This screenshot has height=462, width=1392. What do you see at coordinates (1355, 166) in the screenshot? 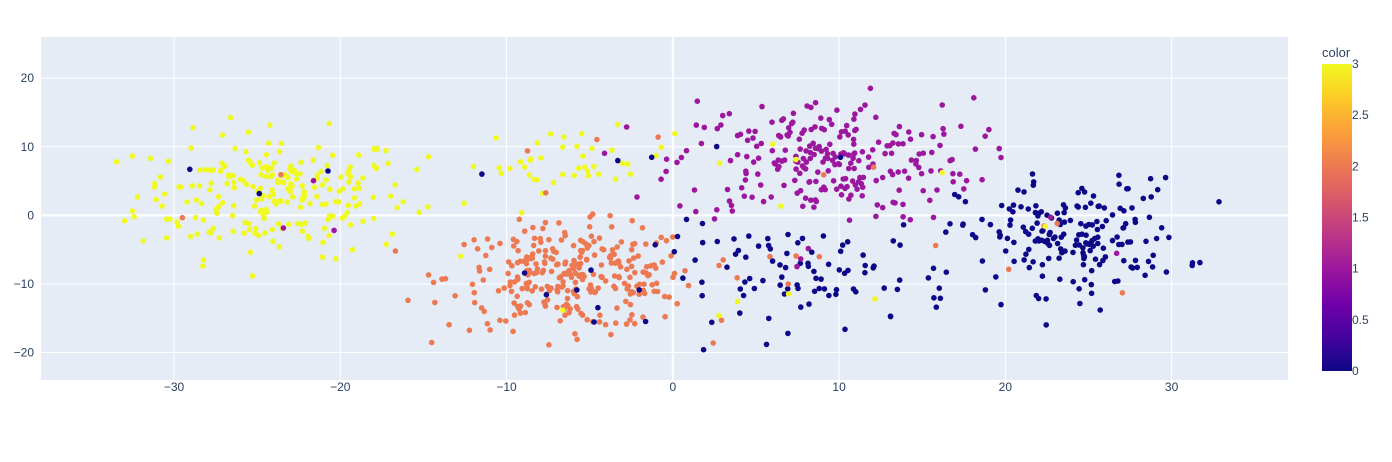
I see `colorbar-tick-label: 2` at bounding box center [1355, 166].